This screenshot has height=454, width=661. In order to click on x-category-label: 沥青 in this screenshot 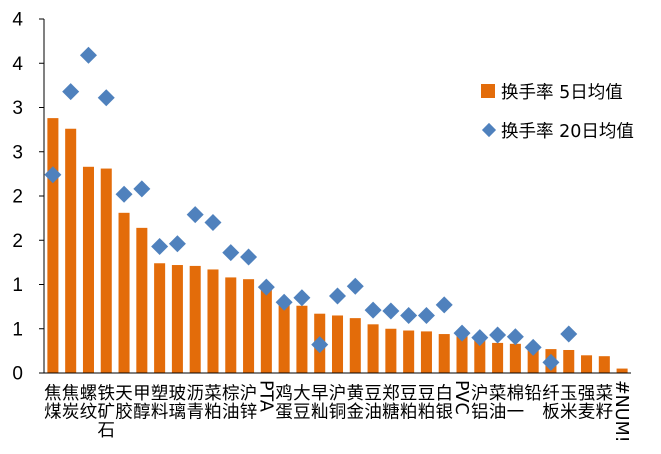, I will do `click(195, 403)`.